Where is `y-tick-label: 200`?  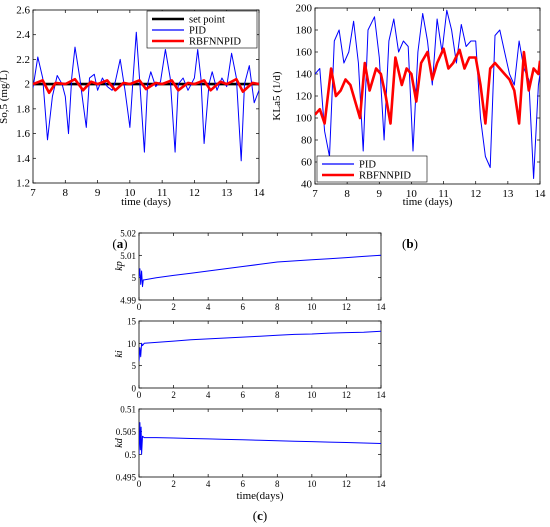
y-tick-label: 200 is located at coordinates (304, 9).